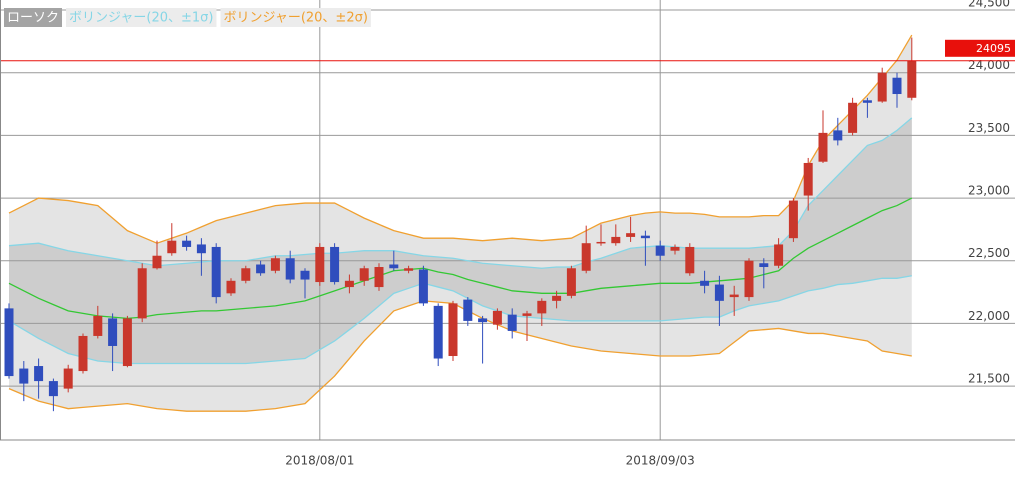 Image resolution: width=1024 pixels, height=478 pixels. I want to click on legend-label: ローソク, so click(33, 18).